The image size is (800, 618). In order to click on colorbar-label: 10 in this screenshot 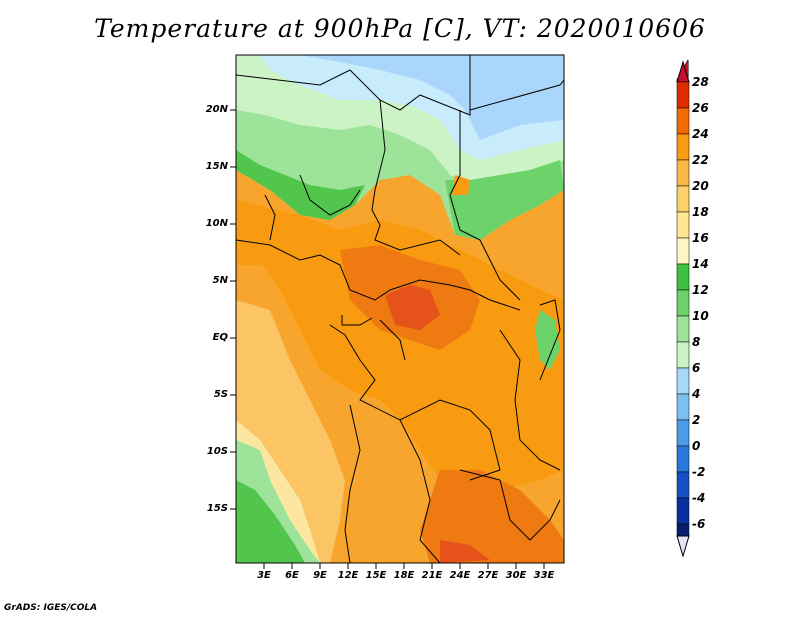, I will do `click(700, 316)`.